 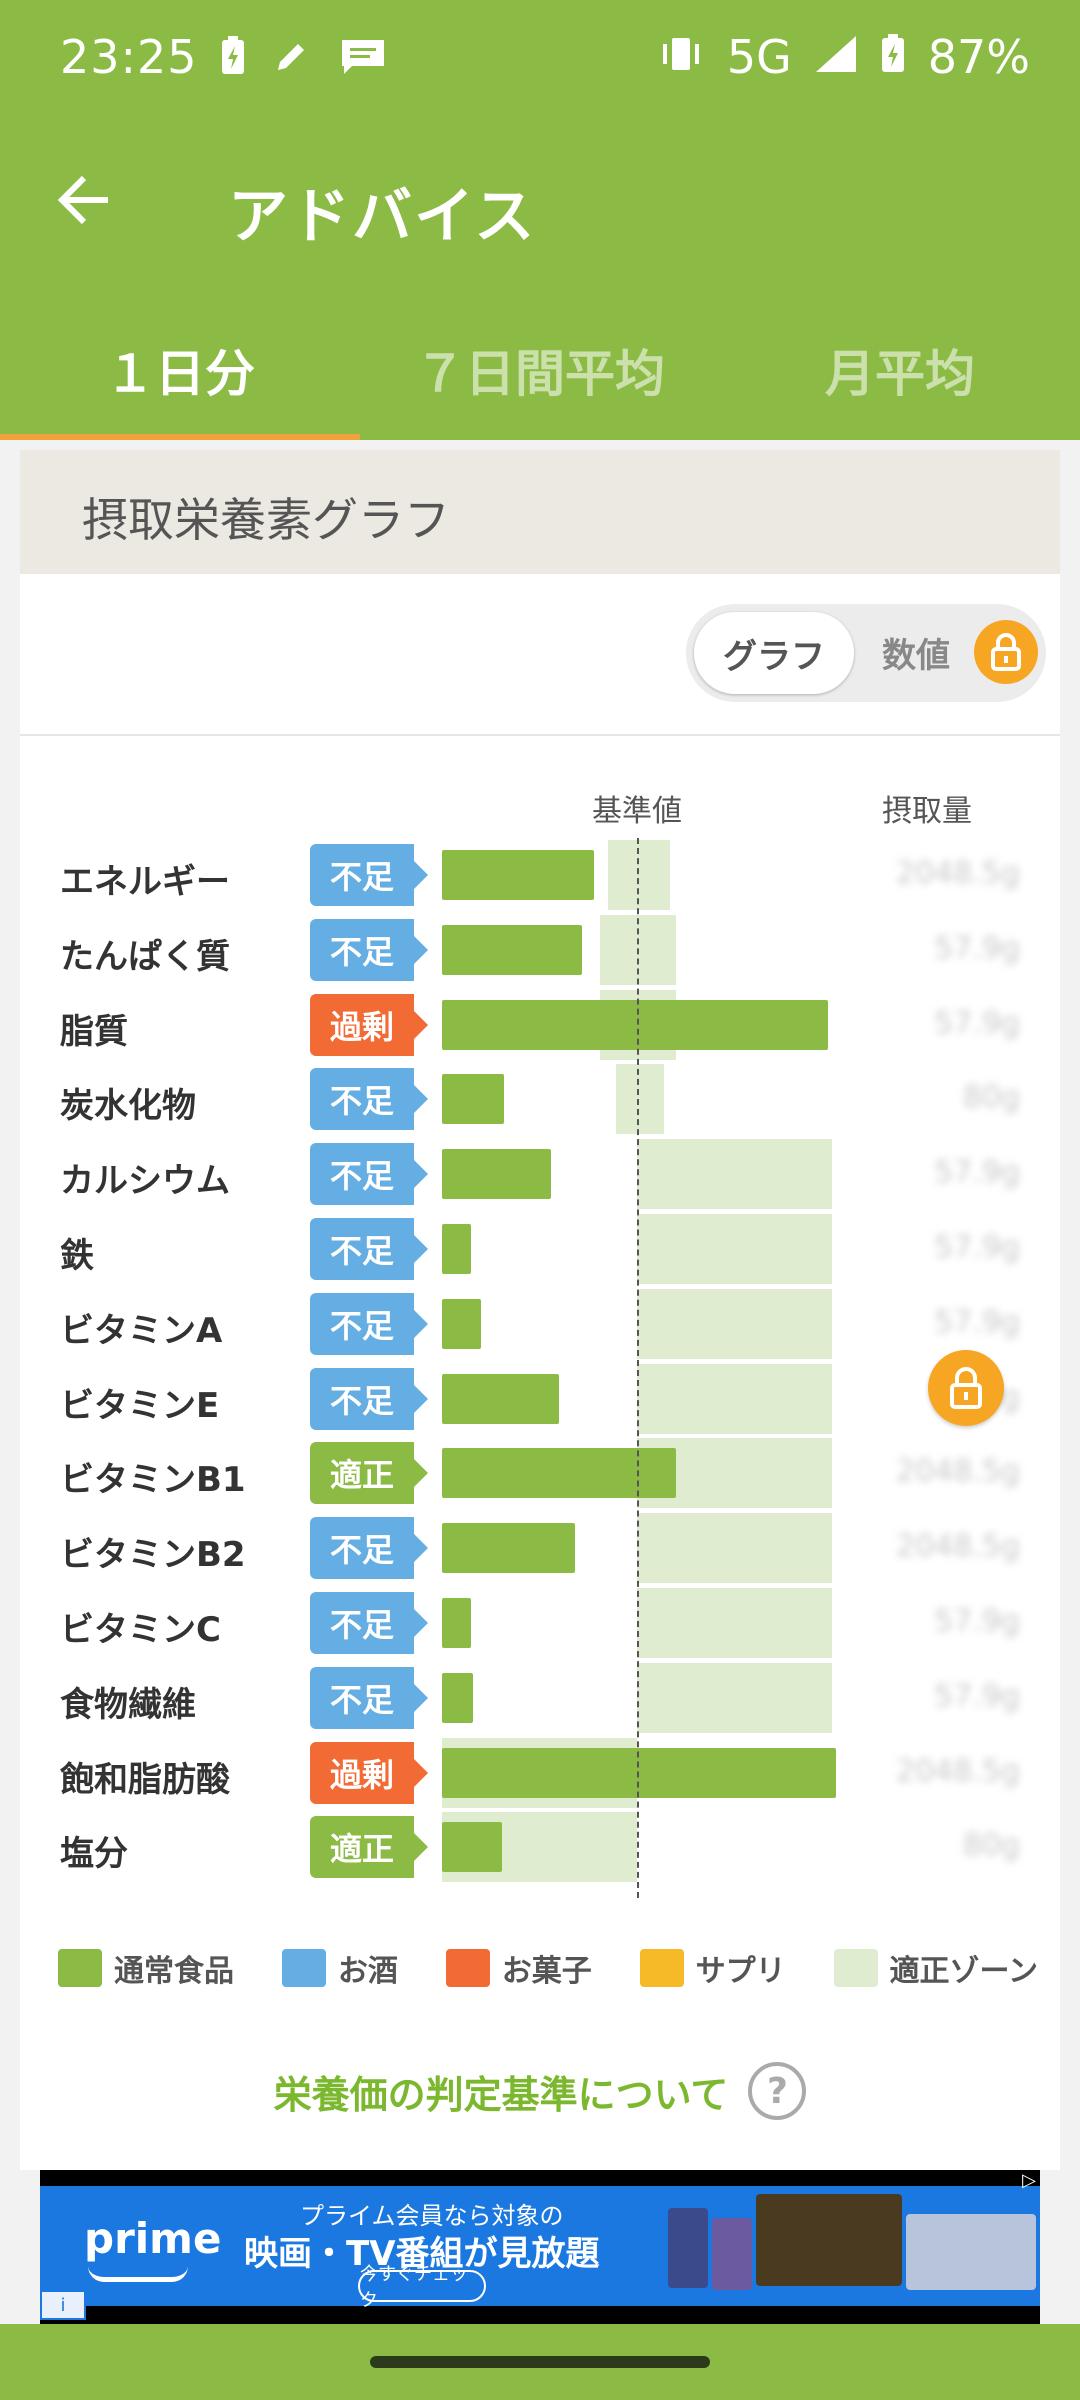 I want to click on period-tabs: １日分 ７日間平均 月平均, so click(x=540, y=370).